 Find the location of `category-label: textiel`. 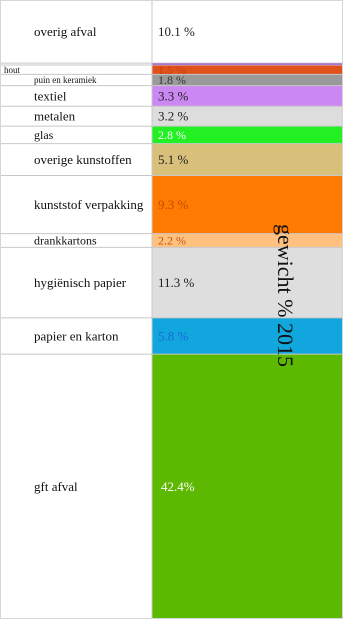

category-label: textiel is located at coordinates (50, 95).